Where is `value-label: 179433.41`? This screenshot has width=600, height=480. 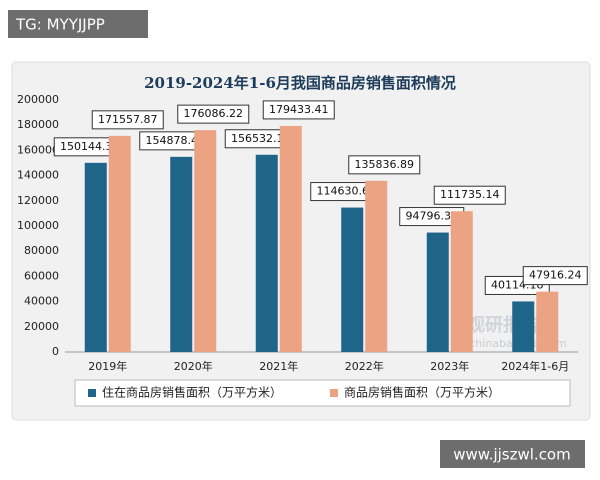
value-label: 179433.41 is located at coordinates (299, 109).